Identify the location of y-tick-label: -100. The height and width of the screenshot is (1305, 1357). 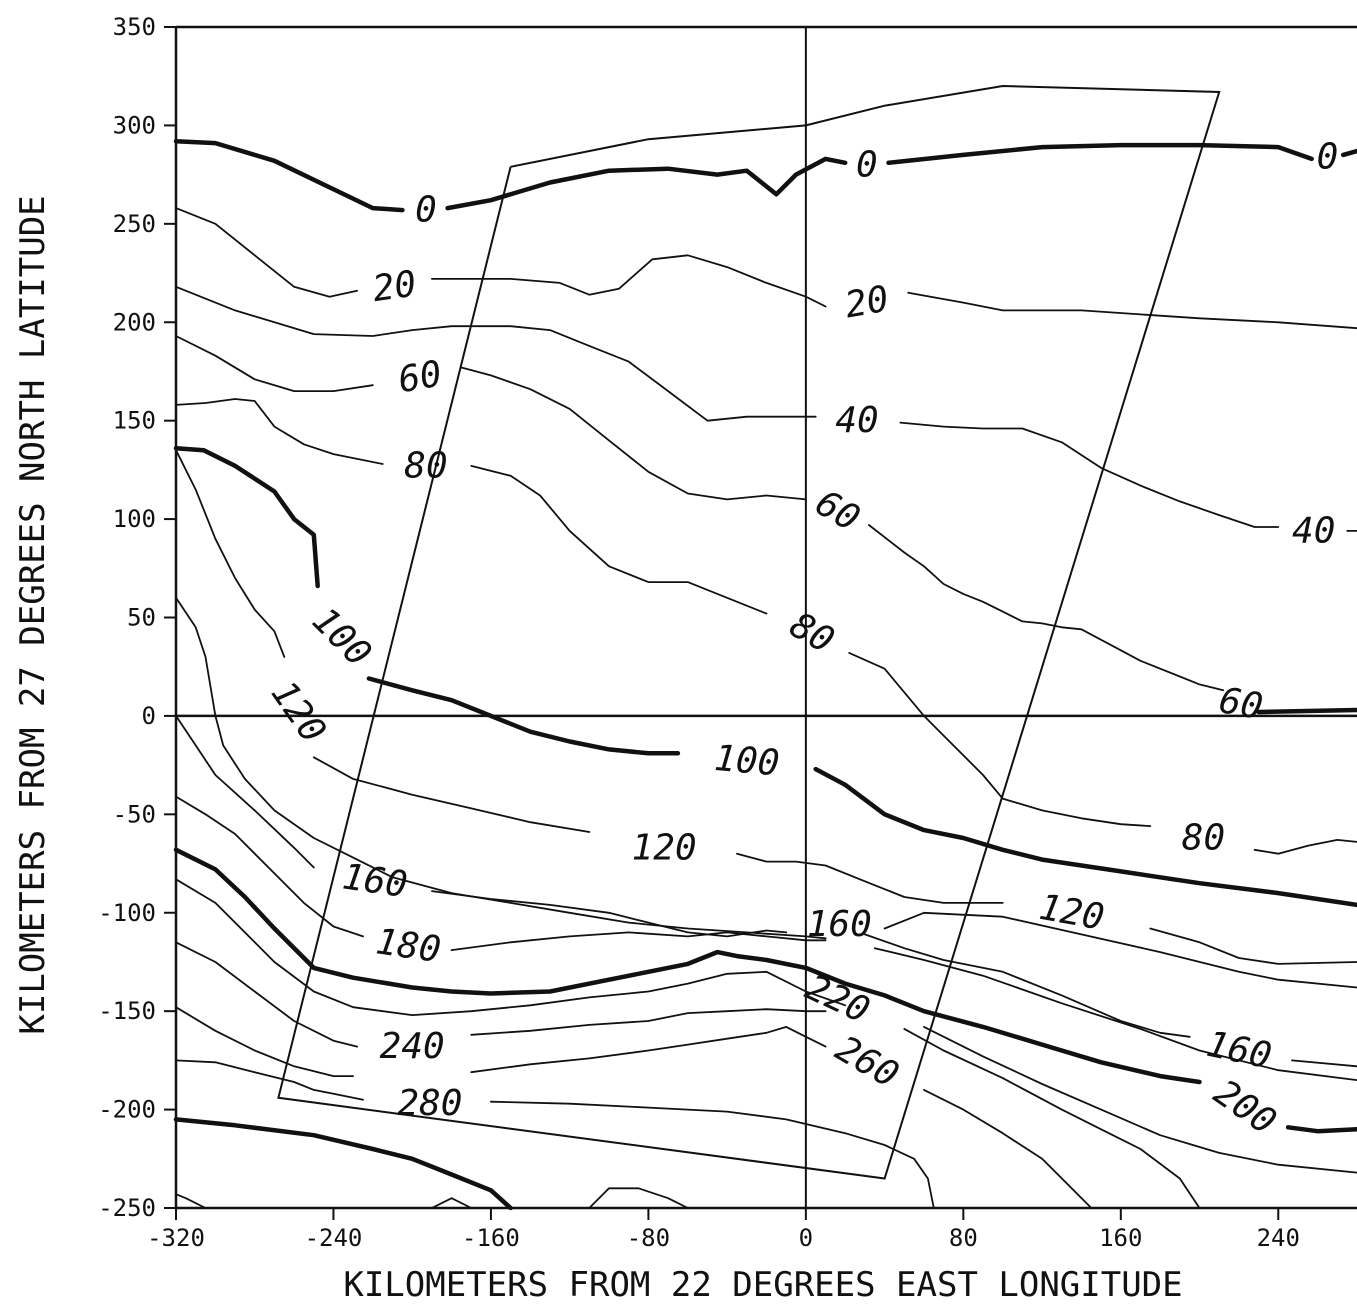
(127, 913).